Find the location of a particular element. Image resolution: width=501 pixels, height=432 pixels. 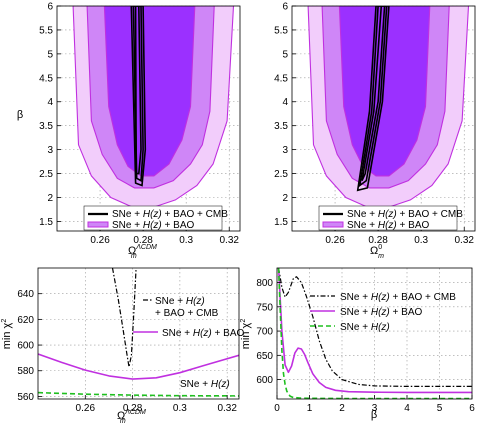

y-tick-label: 620 is located at coordinates (25, 320).